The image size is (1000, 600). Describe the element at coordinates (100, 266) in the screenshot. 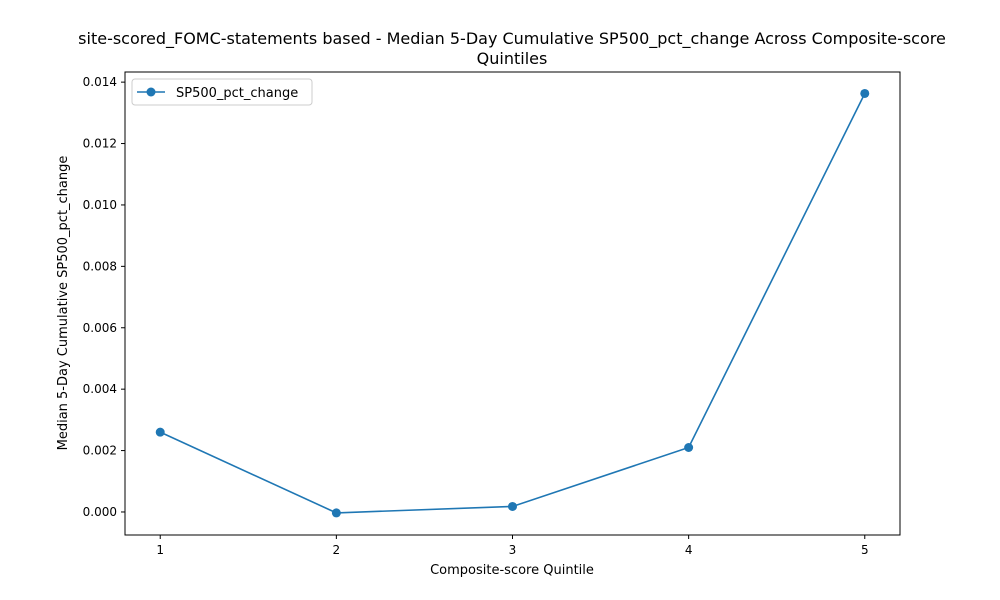

I see `y-tick-label: 0.008` at that location.